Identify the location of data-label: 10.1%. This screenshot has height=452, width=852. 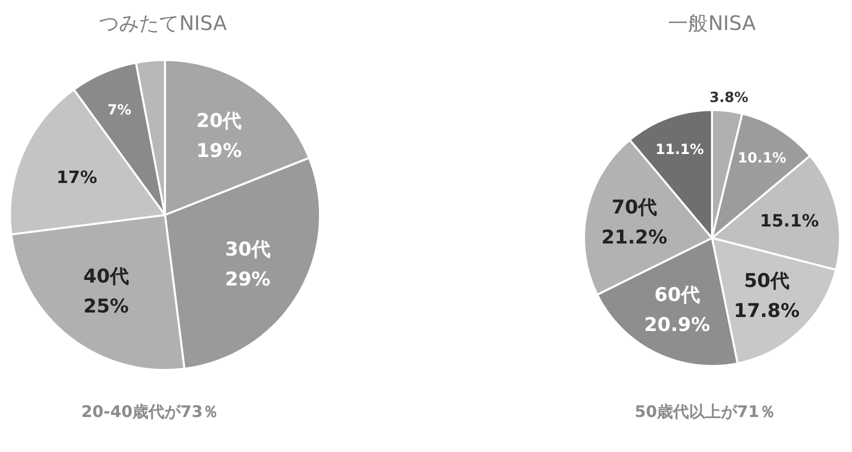
(762, 158).